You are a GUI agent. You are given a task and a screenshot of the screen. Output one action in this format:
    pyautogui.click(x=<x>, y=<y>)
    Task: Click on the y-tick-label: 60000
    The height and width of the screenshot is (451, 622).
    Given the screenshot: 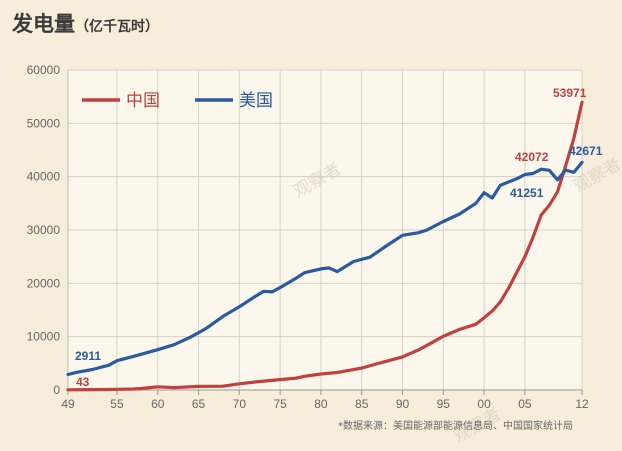 What is the action you would take?
    pyautogui.click(x=44, y=70)
    